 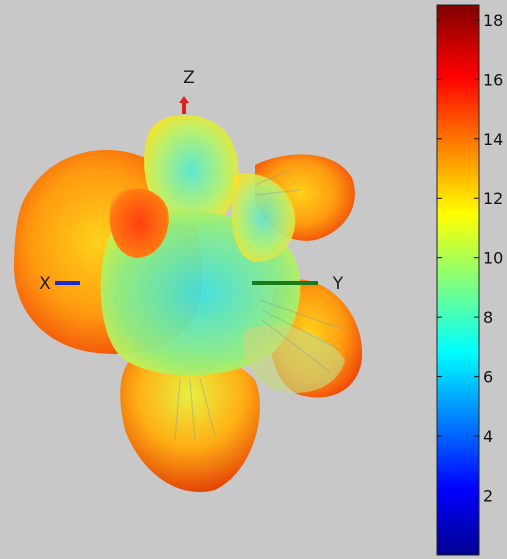 I want to click on colorbar-gradient, so click(x=458, y=280).